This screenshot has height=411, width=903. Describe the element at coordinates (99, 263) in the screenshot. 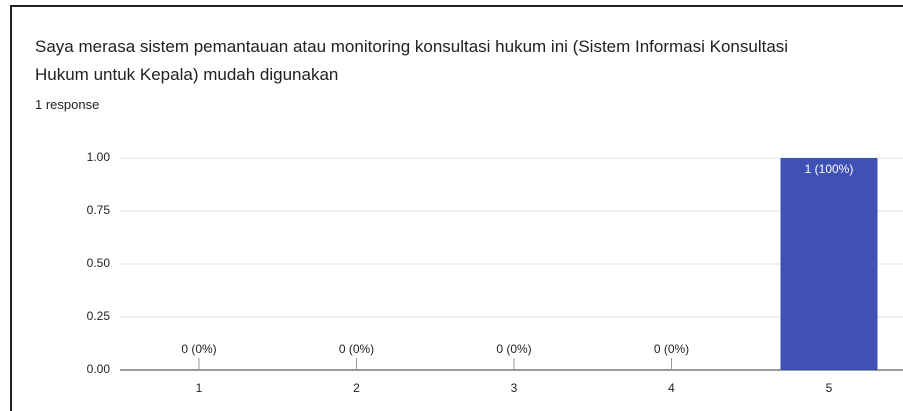

I see `y-tick-label: 0.50` at that location.